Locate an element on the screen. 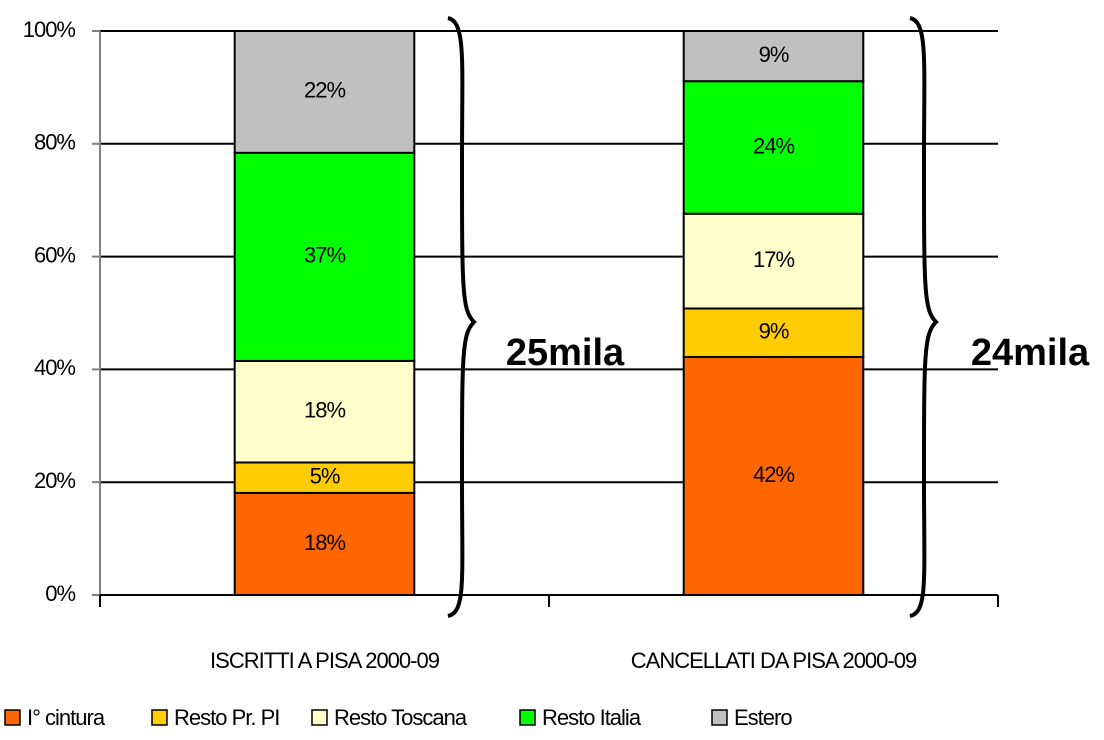 This screenshot has height=740, width=1104. y-tick-label: 60% is located at coordinates (54, 254).